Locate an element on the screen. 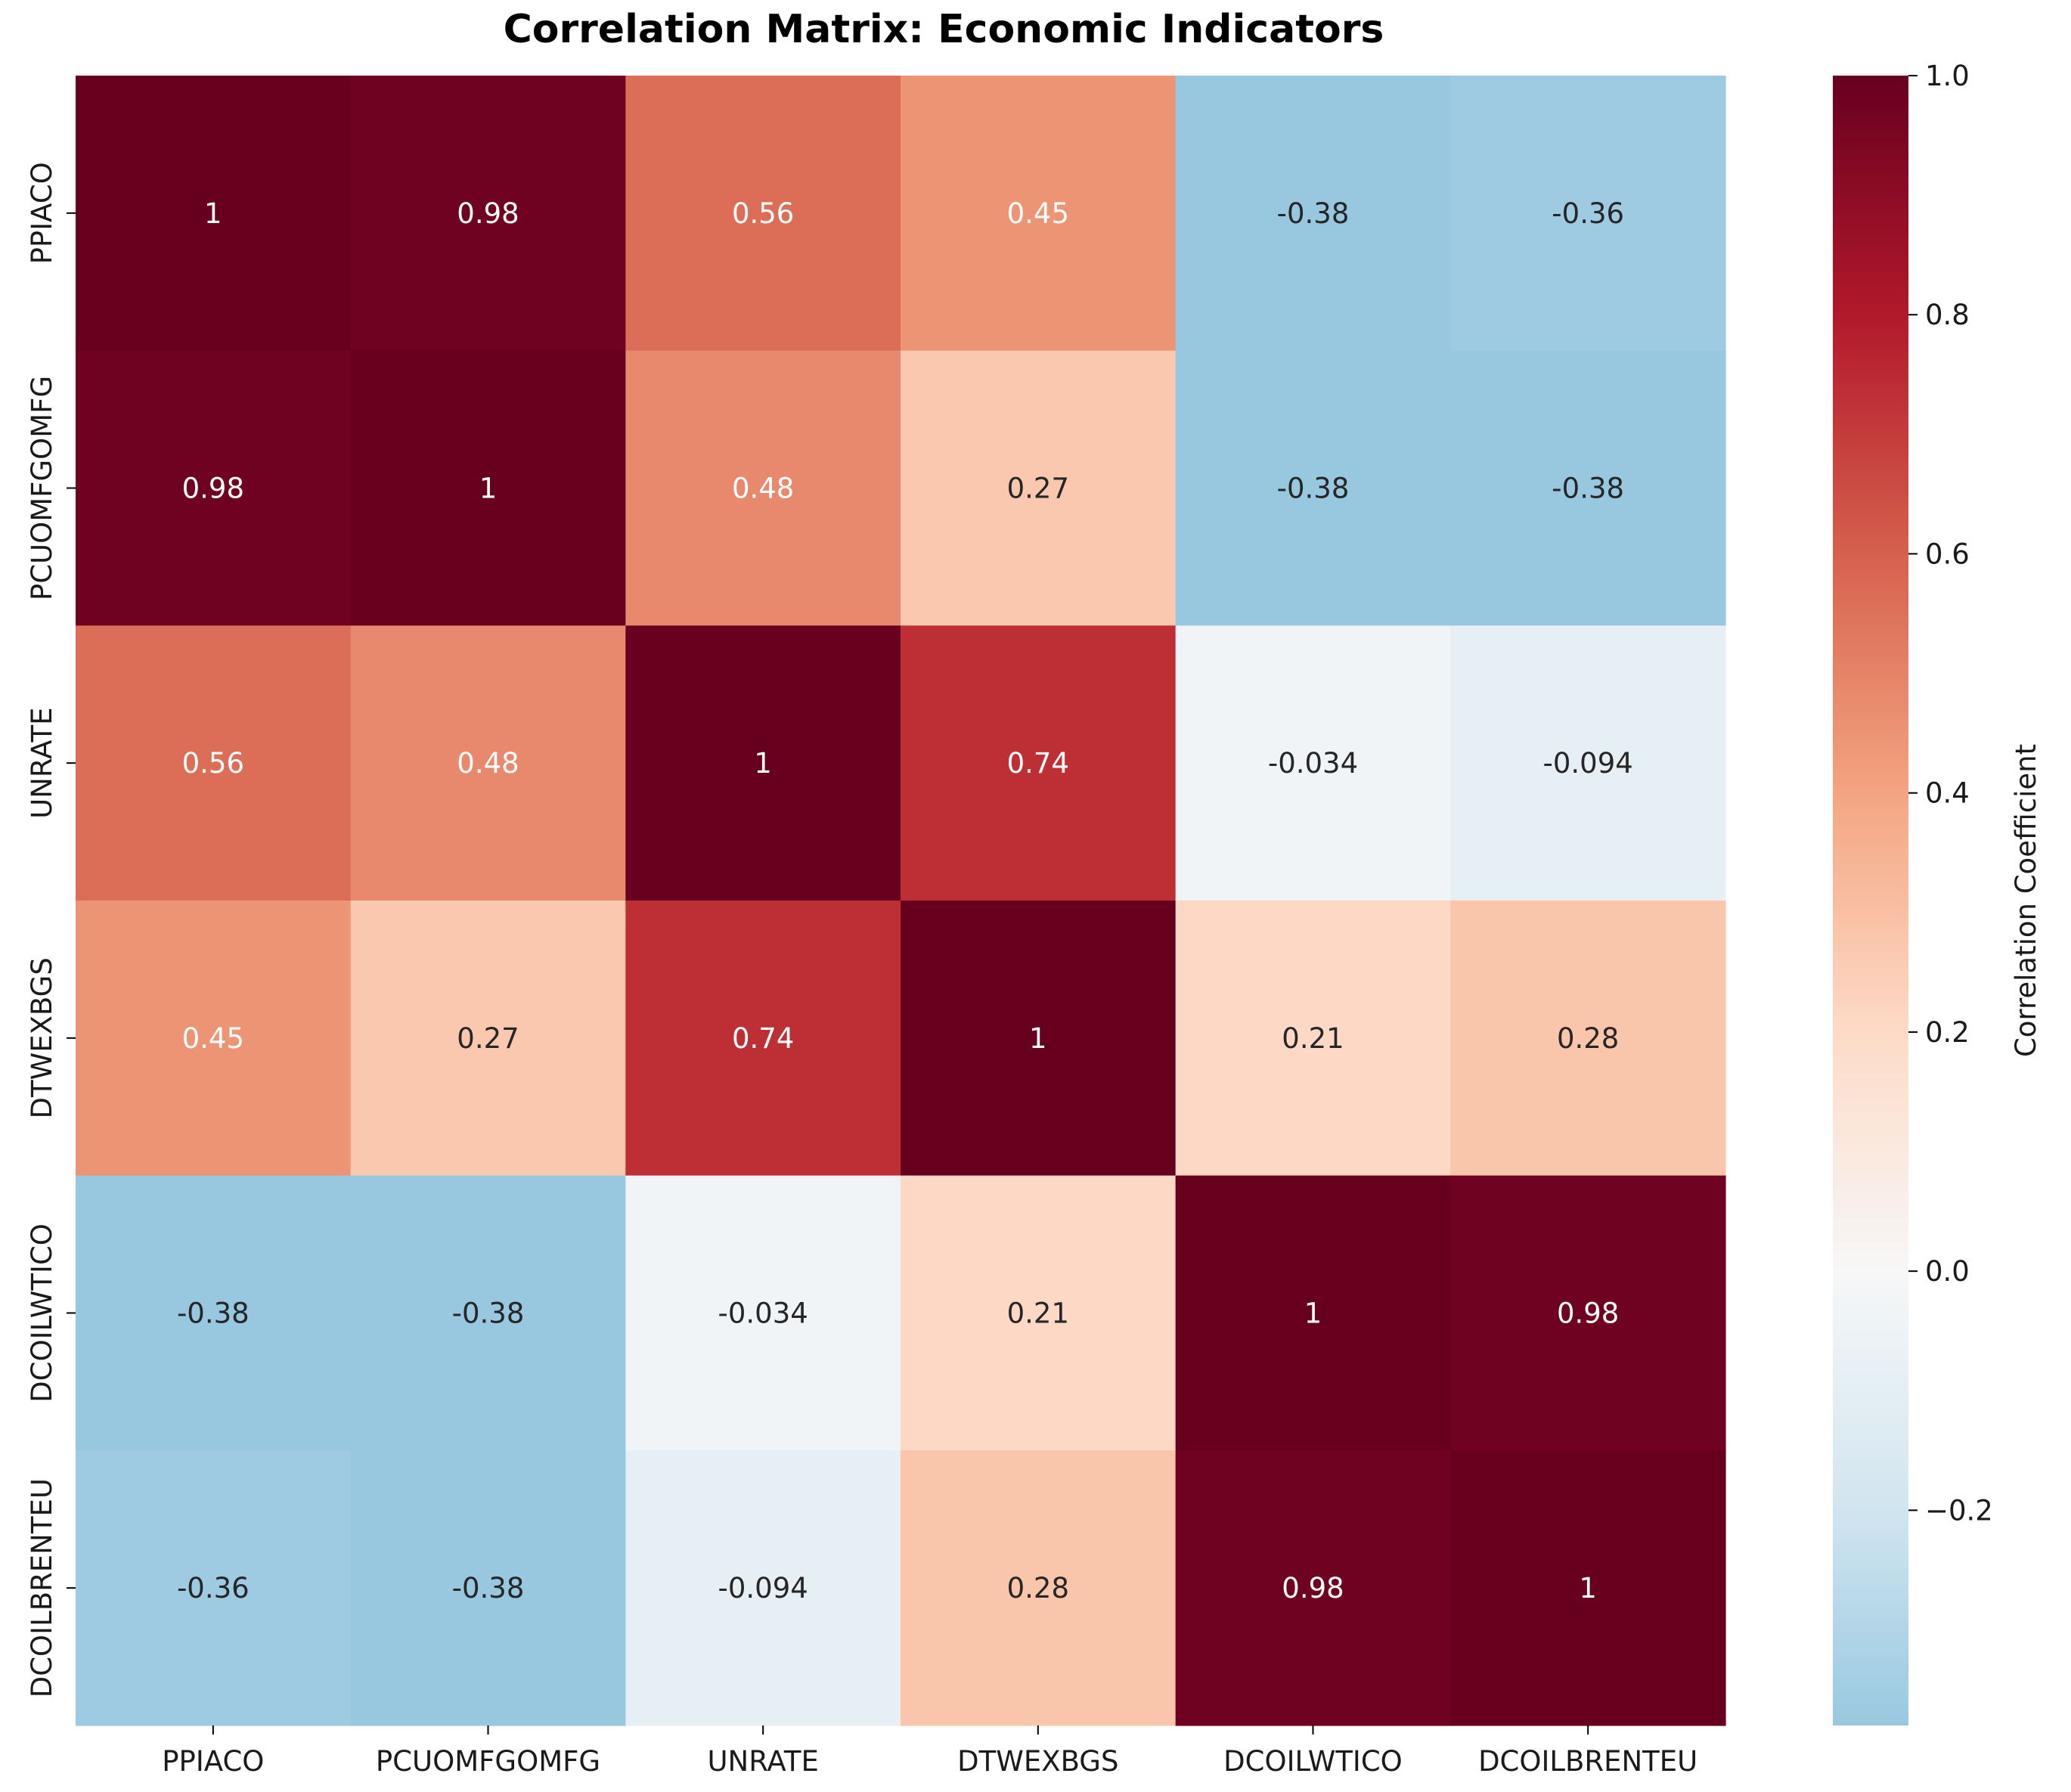 This screenshot has width=2071, height=1792. x-tick-label: PCUOMFGOMFG is located at coordinates (488, 1761).